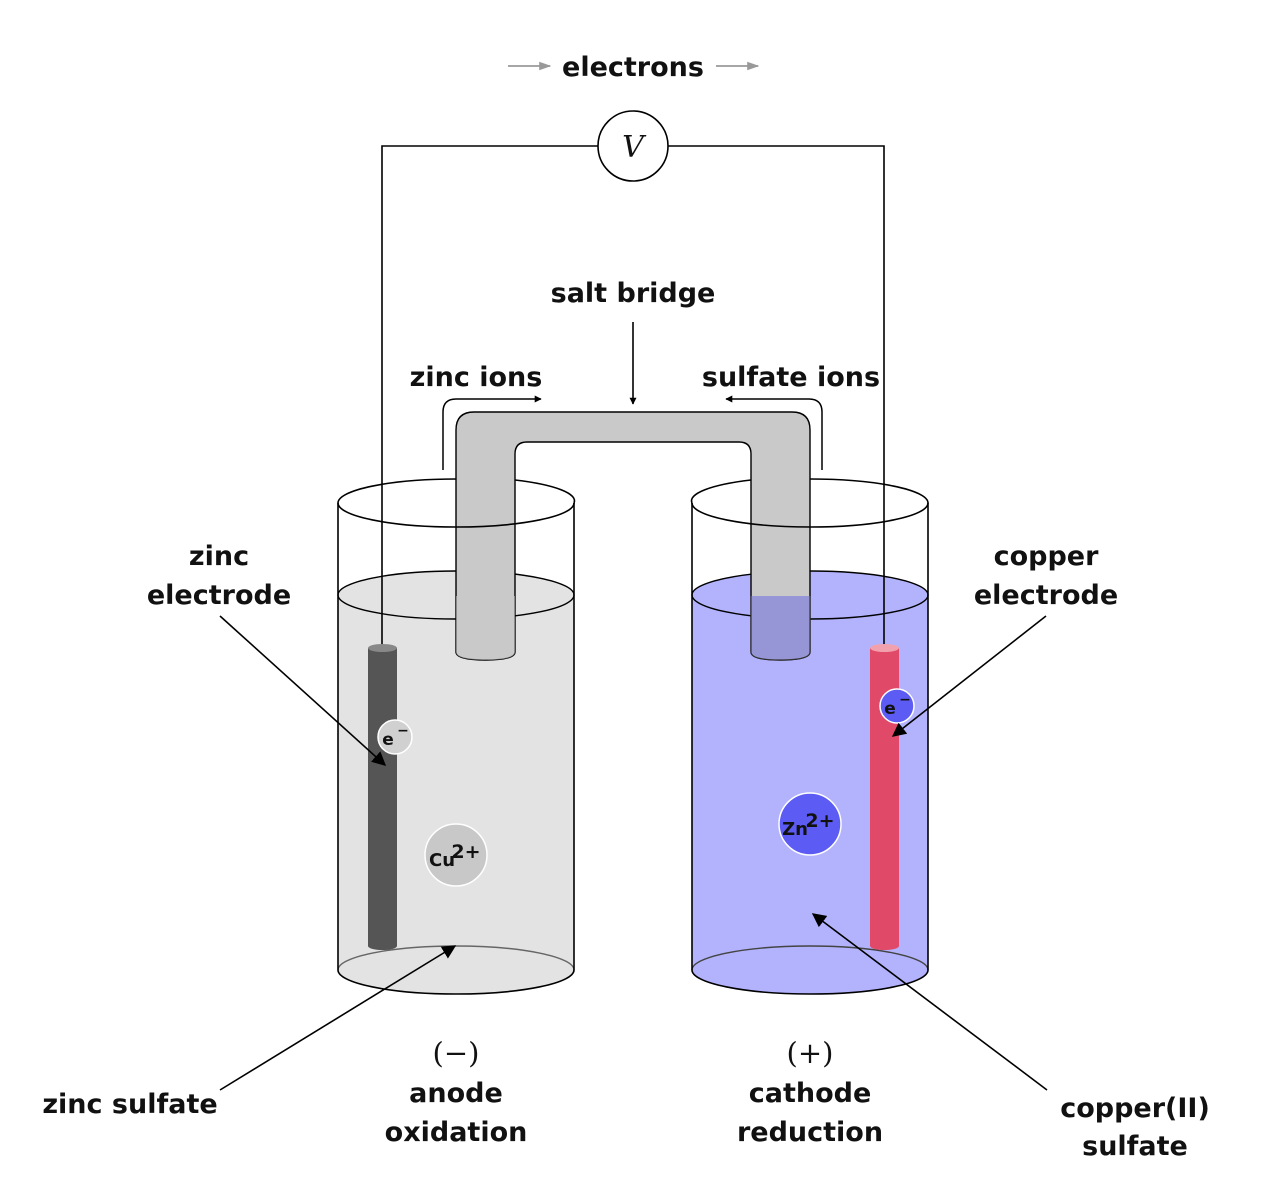 Image resolution: width=1266 pixels, height=1198 pixels. I want to click on left-ion: Cu 2+, so click(456, 855).